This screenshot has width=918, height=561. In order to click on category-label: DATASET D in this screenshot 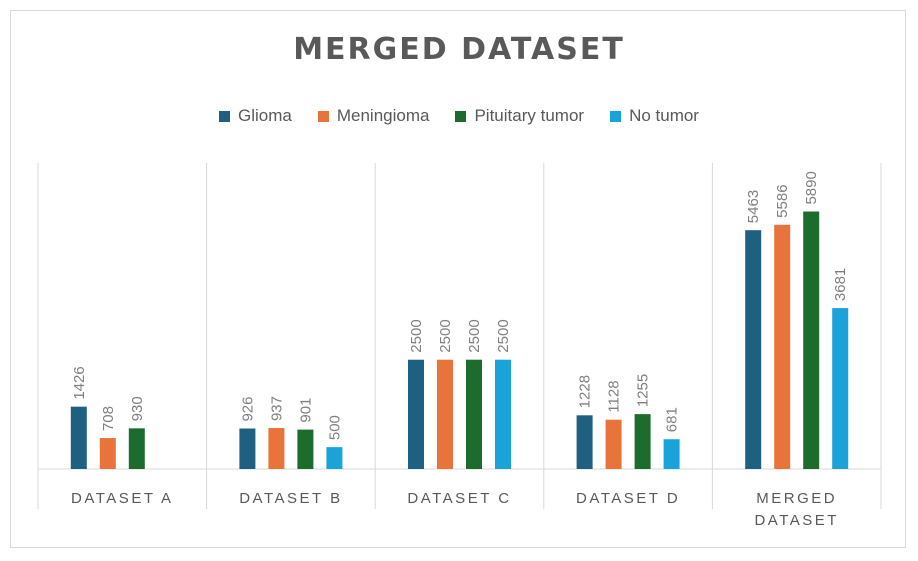, I will do `click(628, 498)`.